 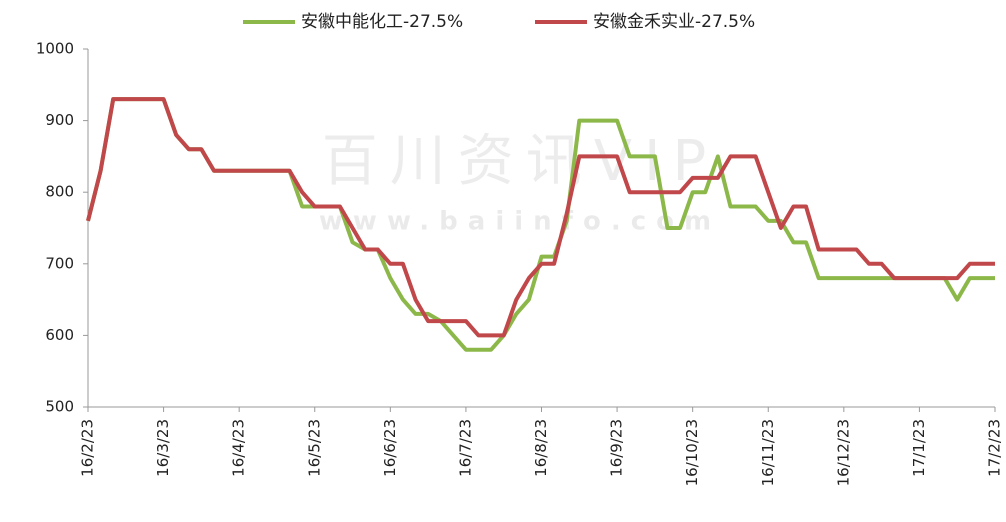 What do you see at coordinates (59, 407) in the screenshot?
I see `y-tick-label: 500` at bounding box center [59, 407].